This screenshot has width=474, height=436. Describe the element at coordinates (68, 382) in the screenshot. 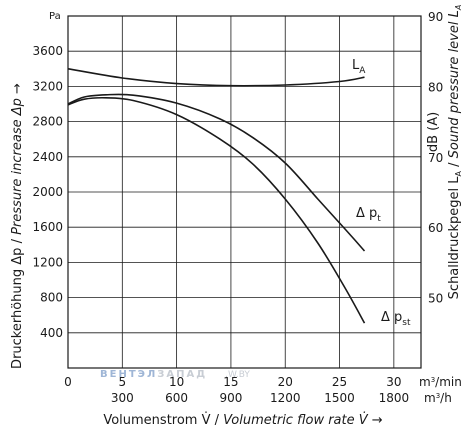

I see `x-tick-label: 0` at that location.